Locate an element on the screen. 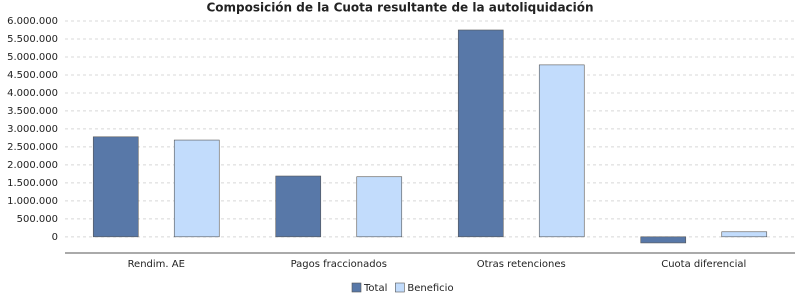 This screenshot has height=300, width=800. x-tick-label: Cuota diferencial is located at coordinates (703, 264).